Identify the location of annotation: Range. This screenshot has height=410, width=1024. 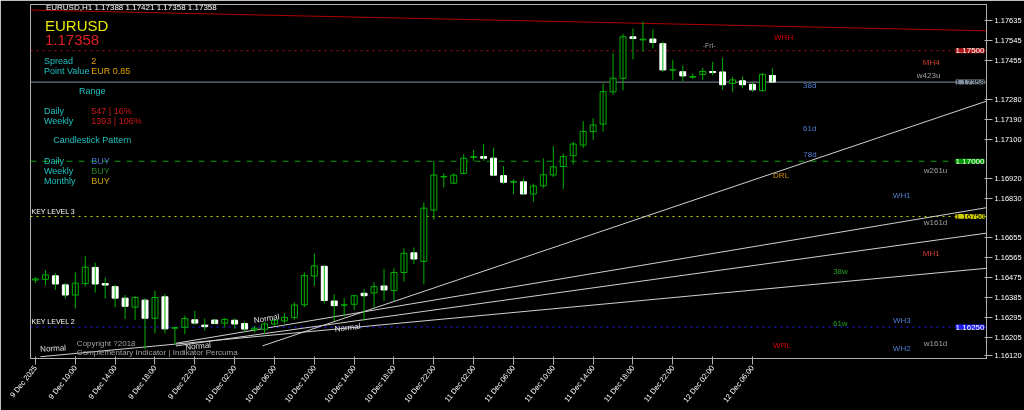
(92, 91).